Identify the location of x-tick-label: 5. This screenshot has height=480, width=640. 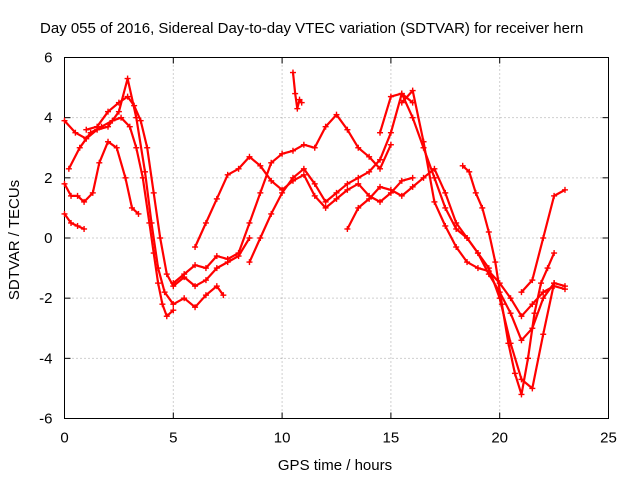
(173, 438).